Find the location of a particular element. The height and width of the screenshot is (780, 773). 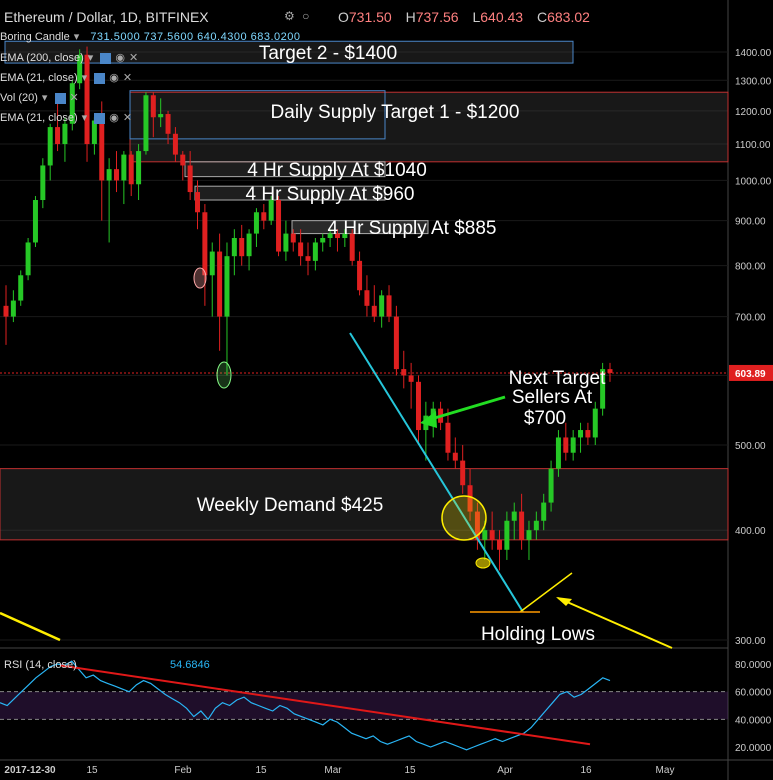

indicator-row-ema-21: EMA (21, close) ▾ ◉ ✕ is located at coordinates (70, 77).